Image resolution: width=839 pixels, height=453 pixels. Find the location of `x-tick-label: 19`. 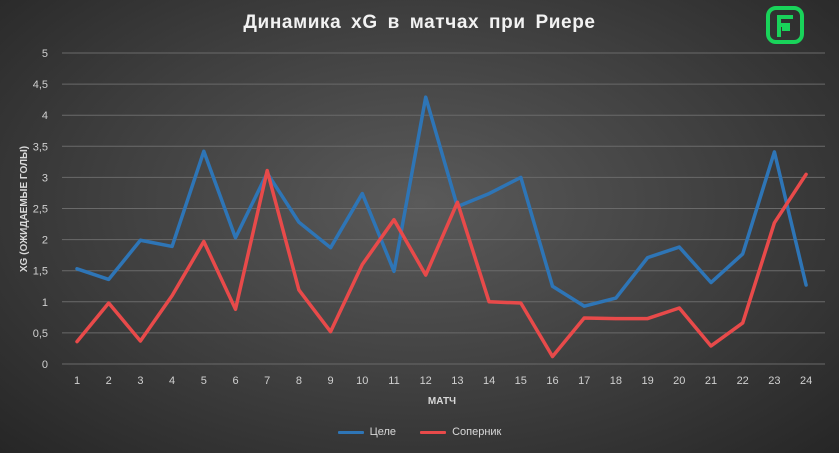

x-tick-label: 19 is located at coordinates (647, 381).